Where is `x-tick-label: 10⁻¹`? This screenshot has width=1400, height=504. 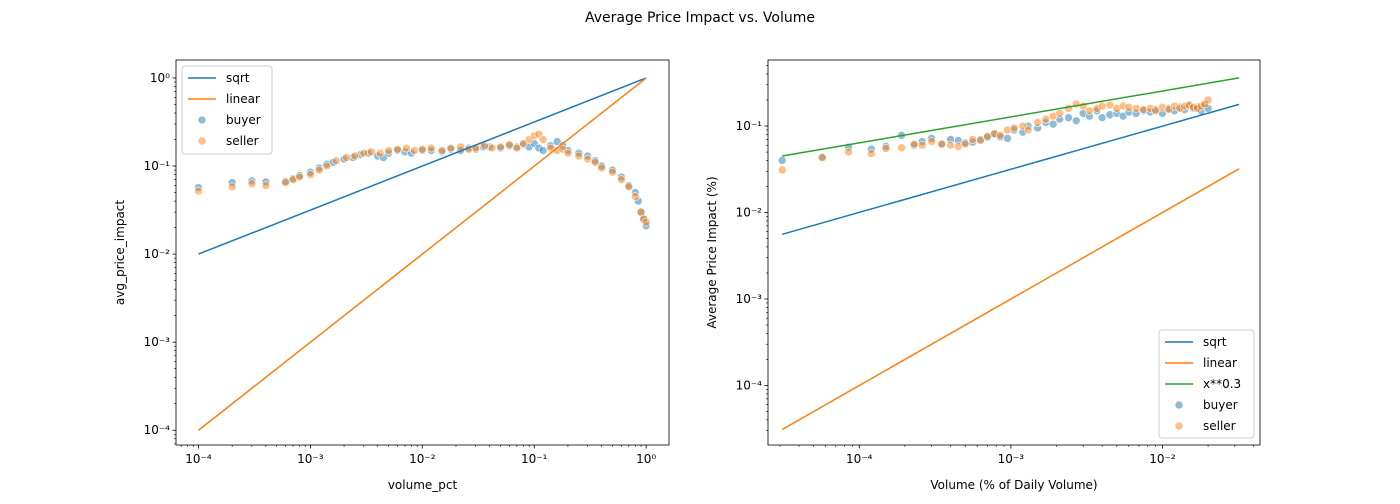
x-tick-label: 10⁻¹ is located at coordinates (534, 459).